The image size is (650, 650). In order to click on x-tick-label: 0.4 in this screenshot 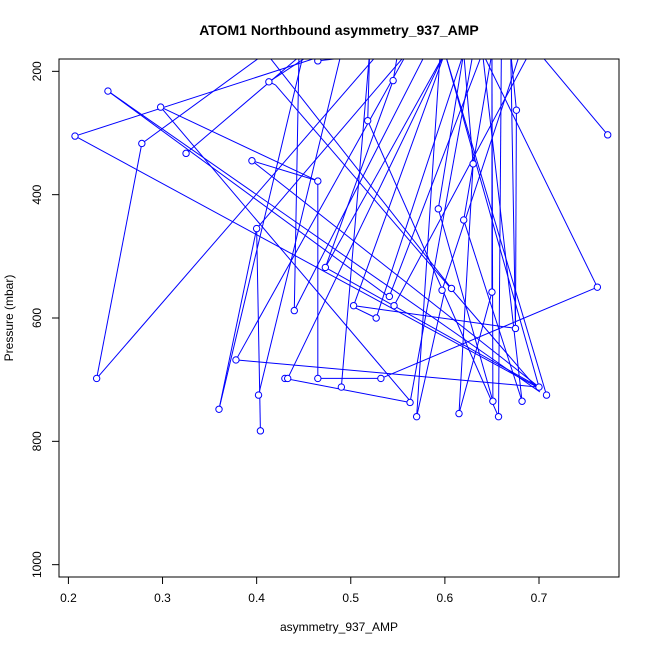, I will do `click(256, 598)`.